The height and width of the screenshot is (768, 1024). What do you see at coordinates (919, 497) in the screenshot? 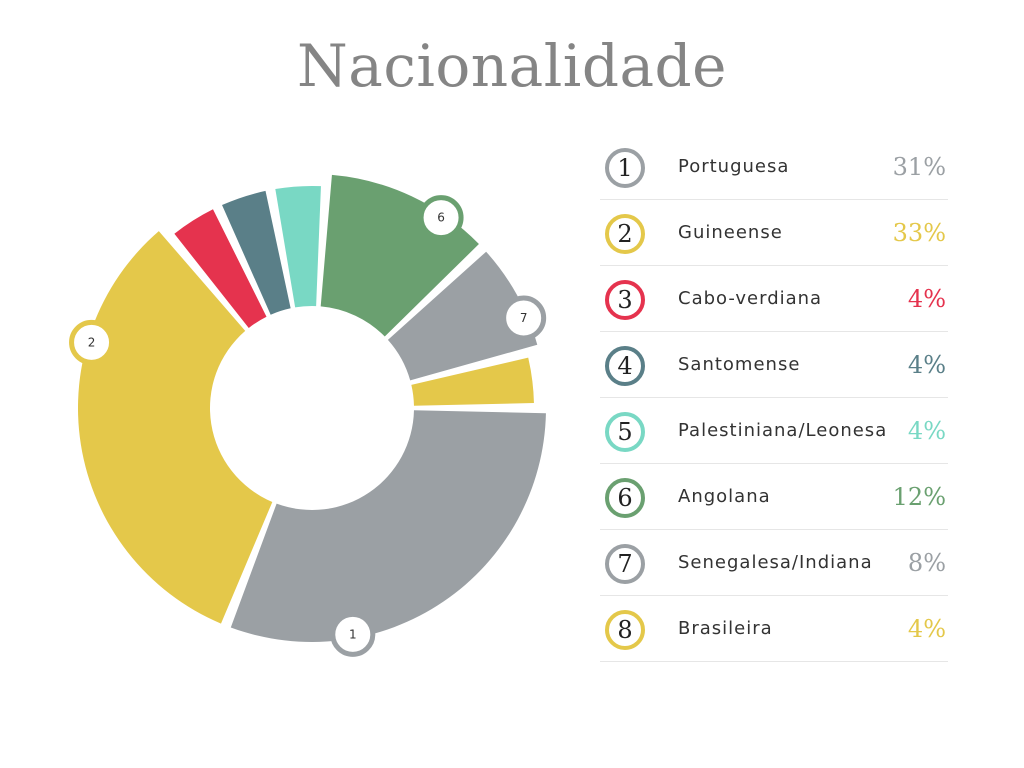
I see `legend-value: 12%` at bounding box center [919, 497].